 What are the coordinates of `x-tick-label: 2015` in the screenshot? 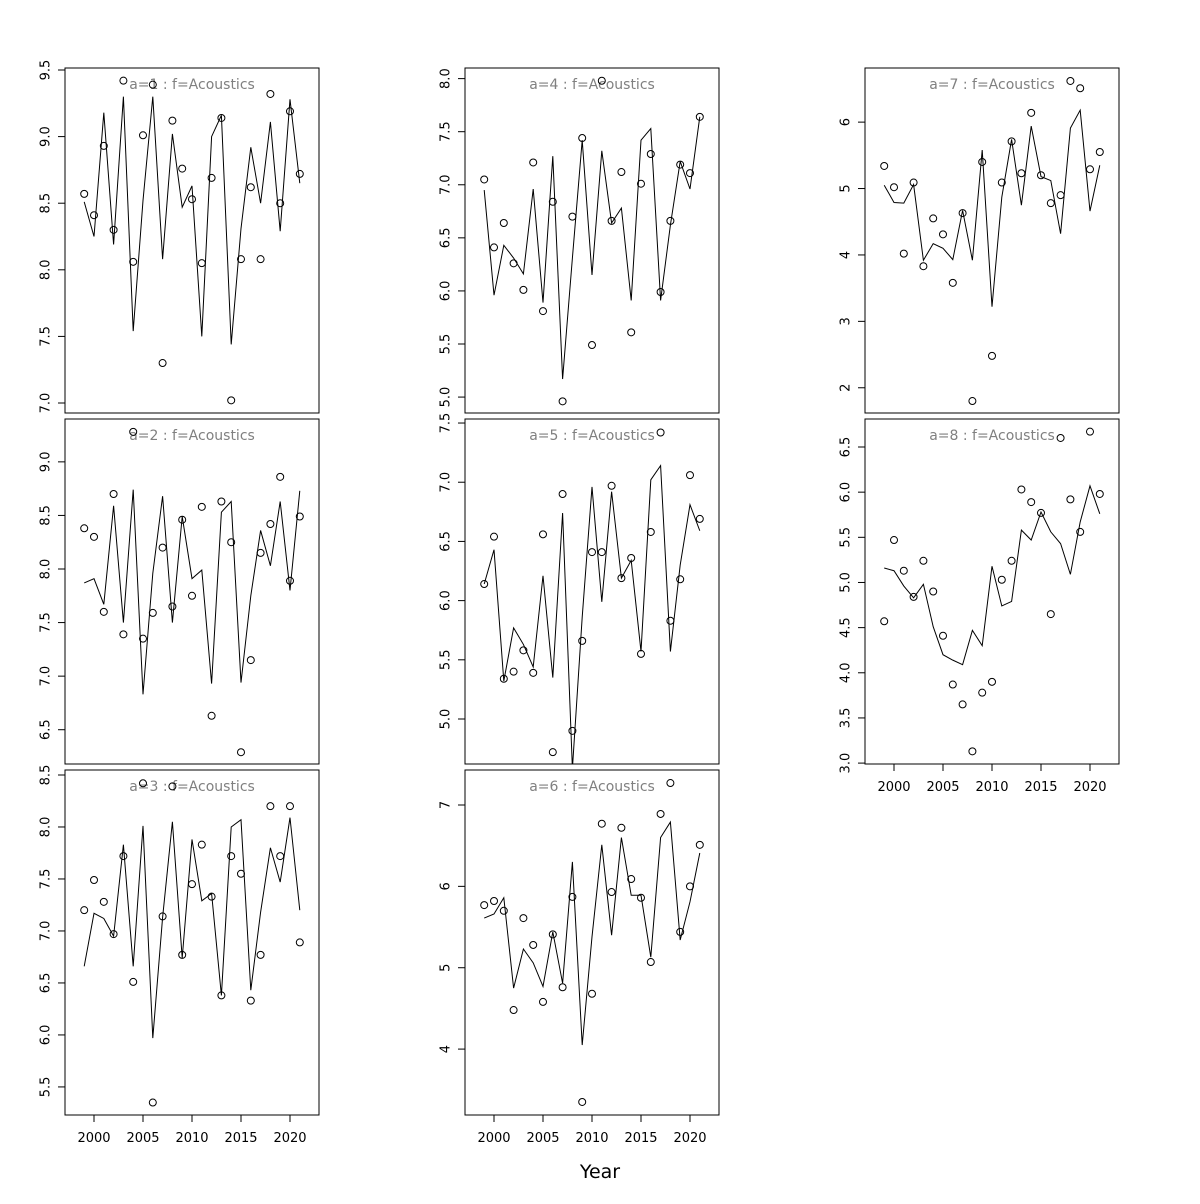 It's located at (240, 1138).